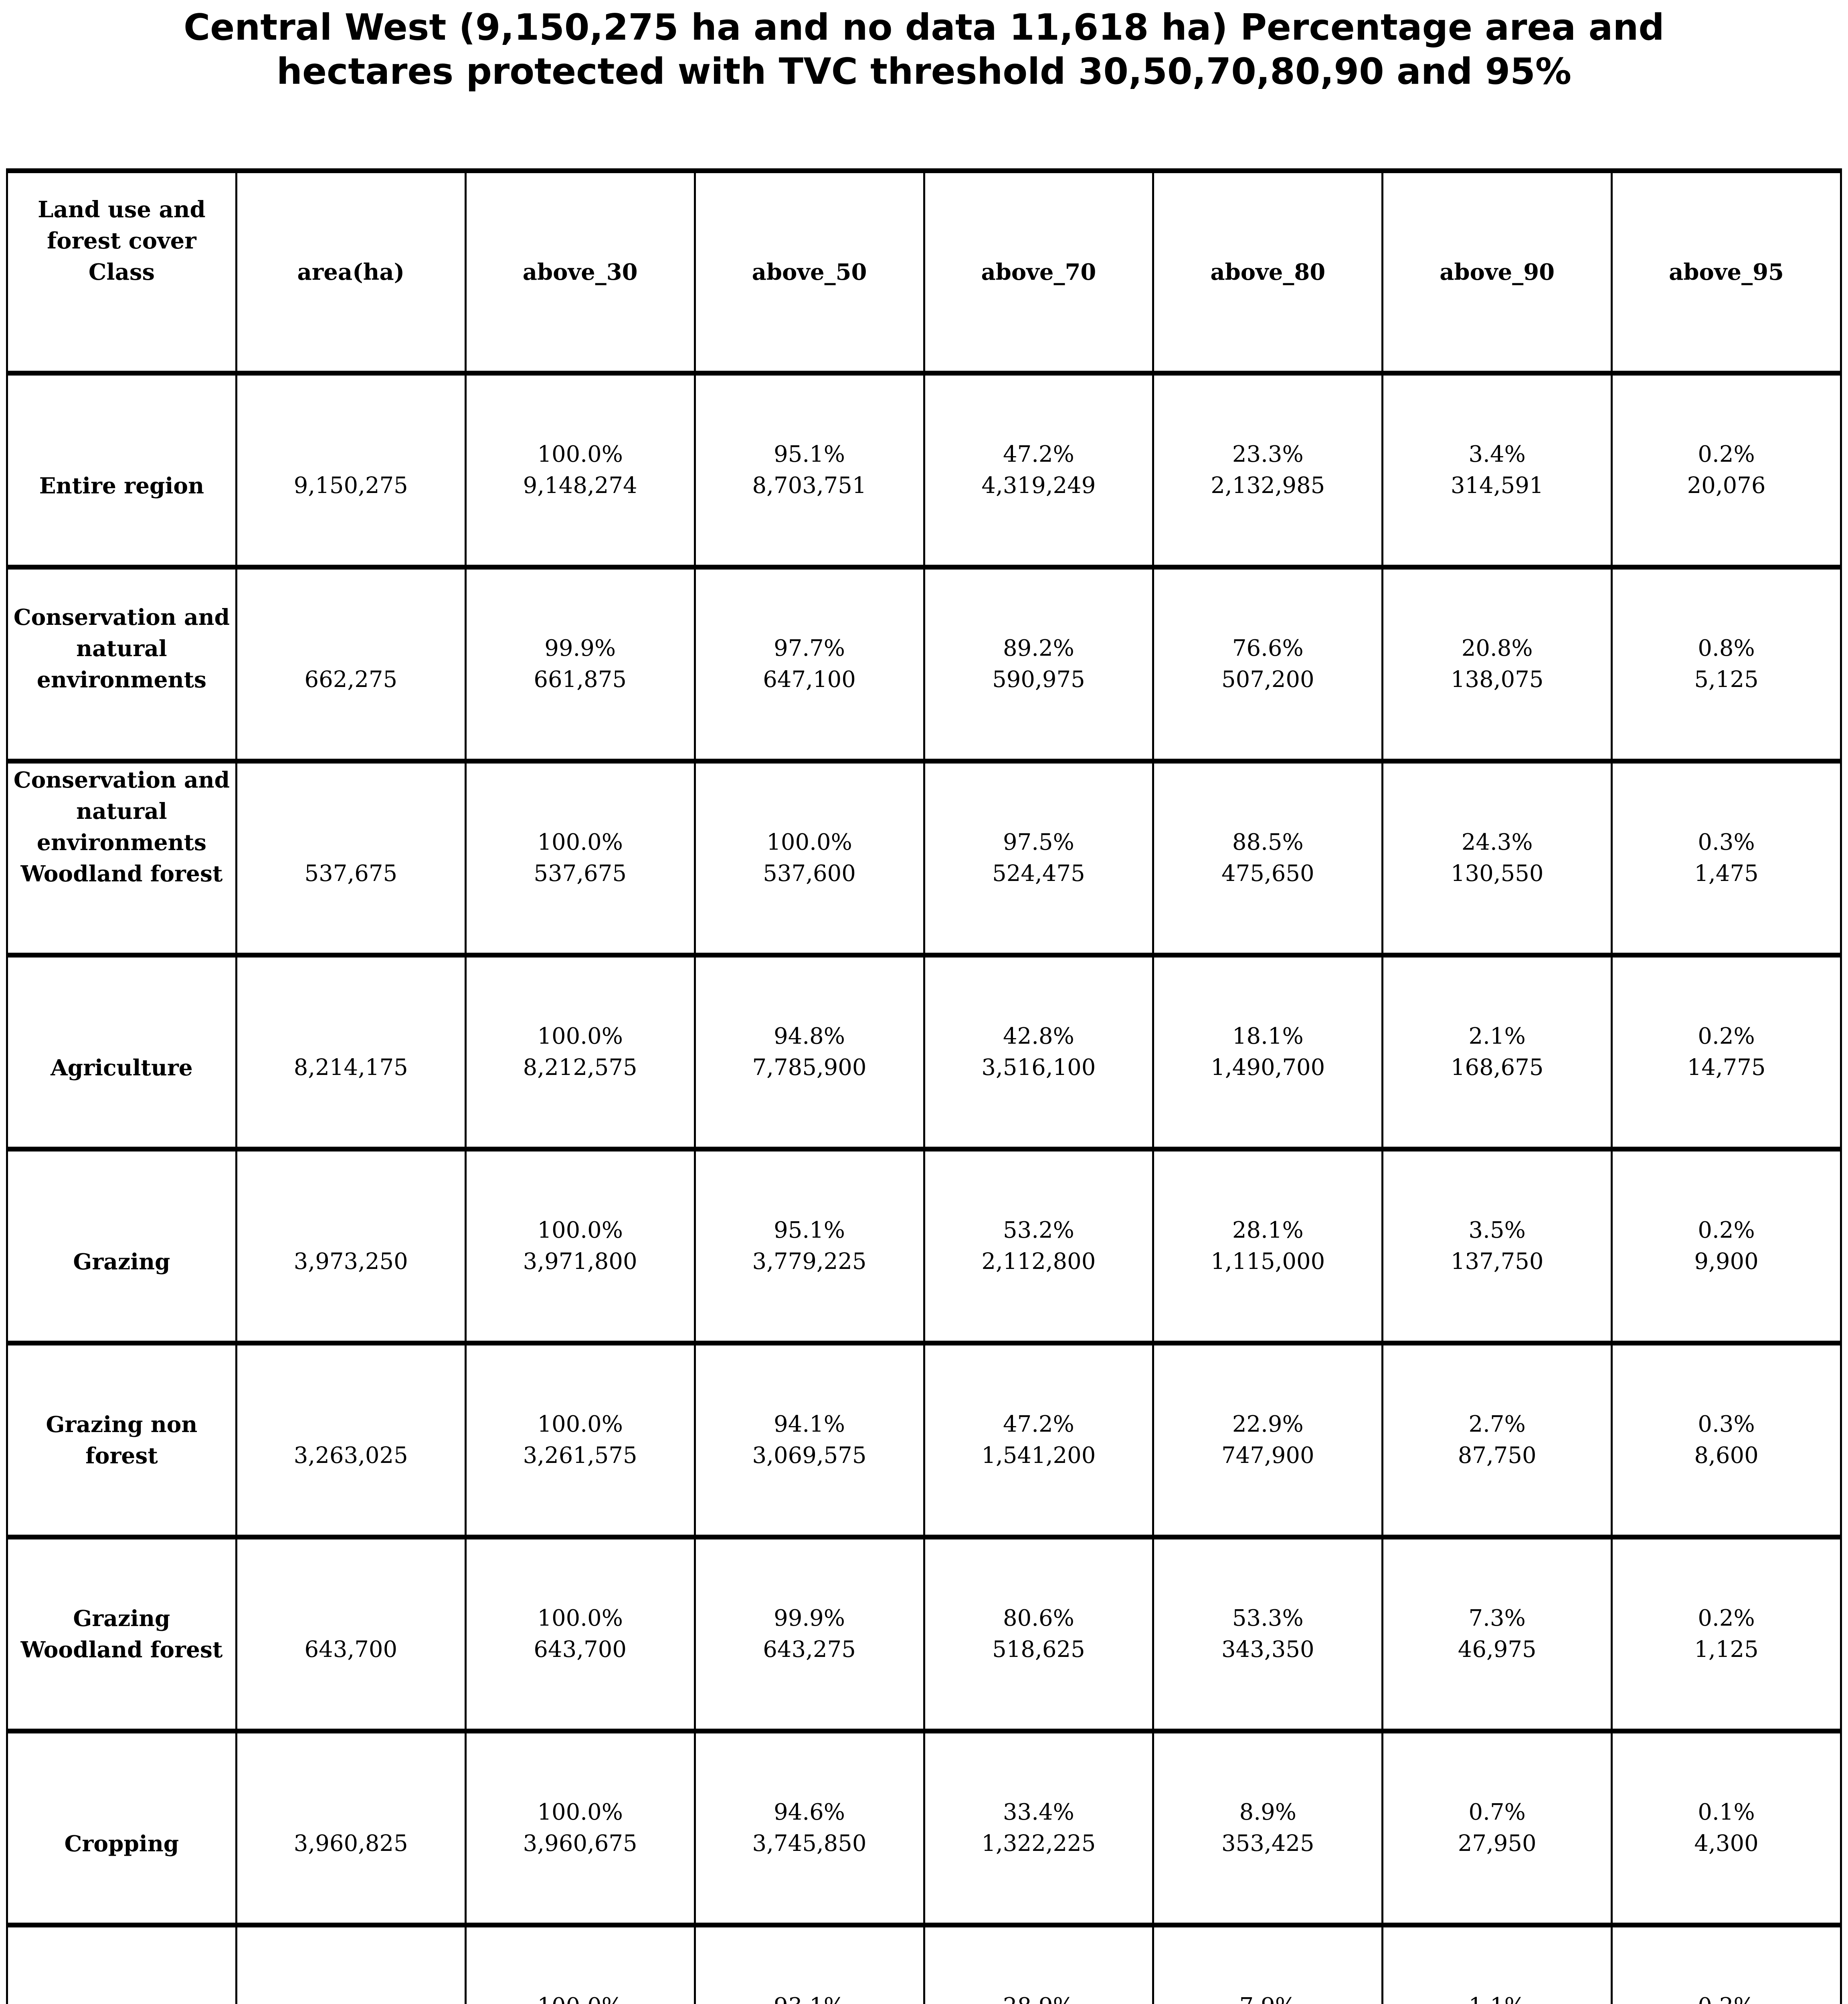  What do you see at coordinates (809, 680) in the screenshot?
I see `ha-value: 647,100` at bounding box center [809, 680].